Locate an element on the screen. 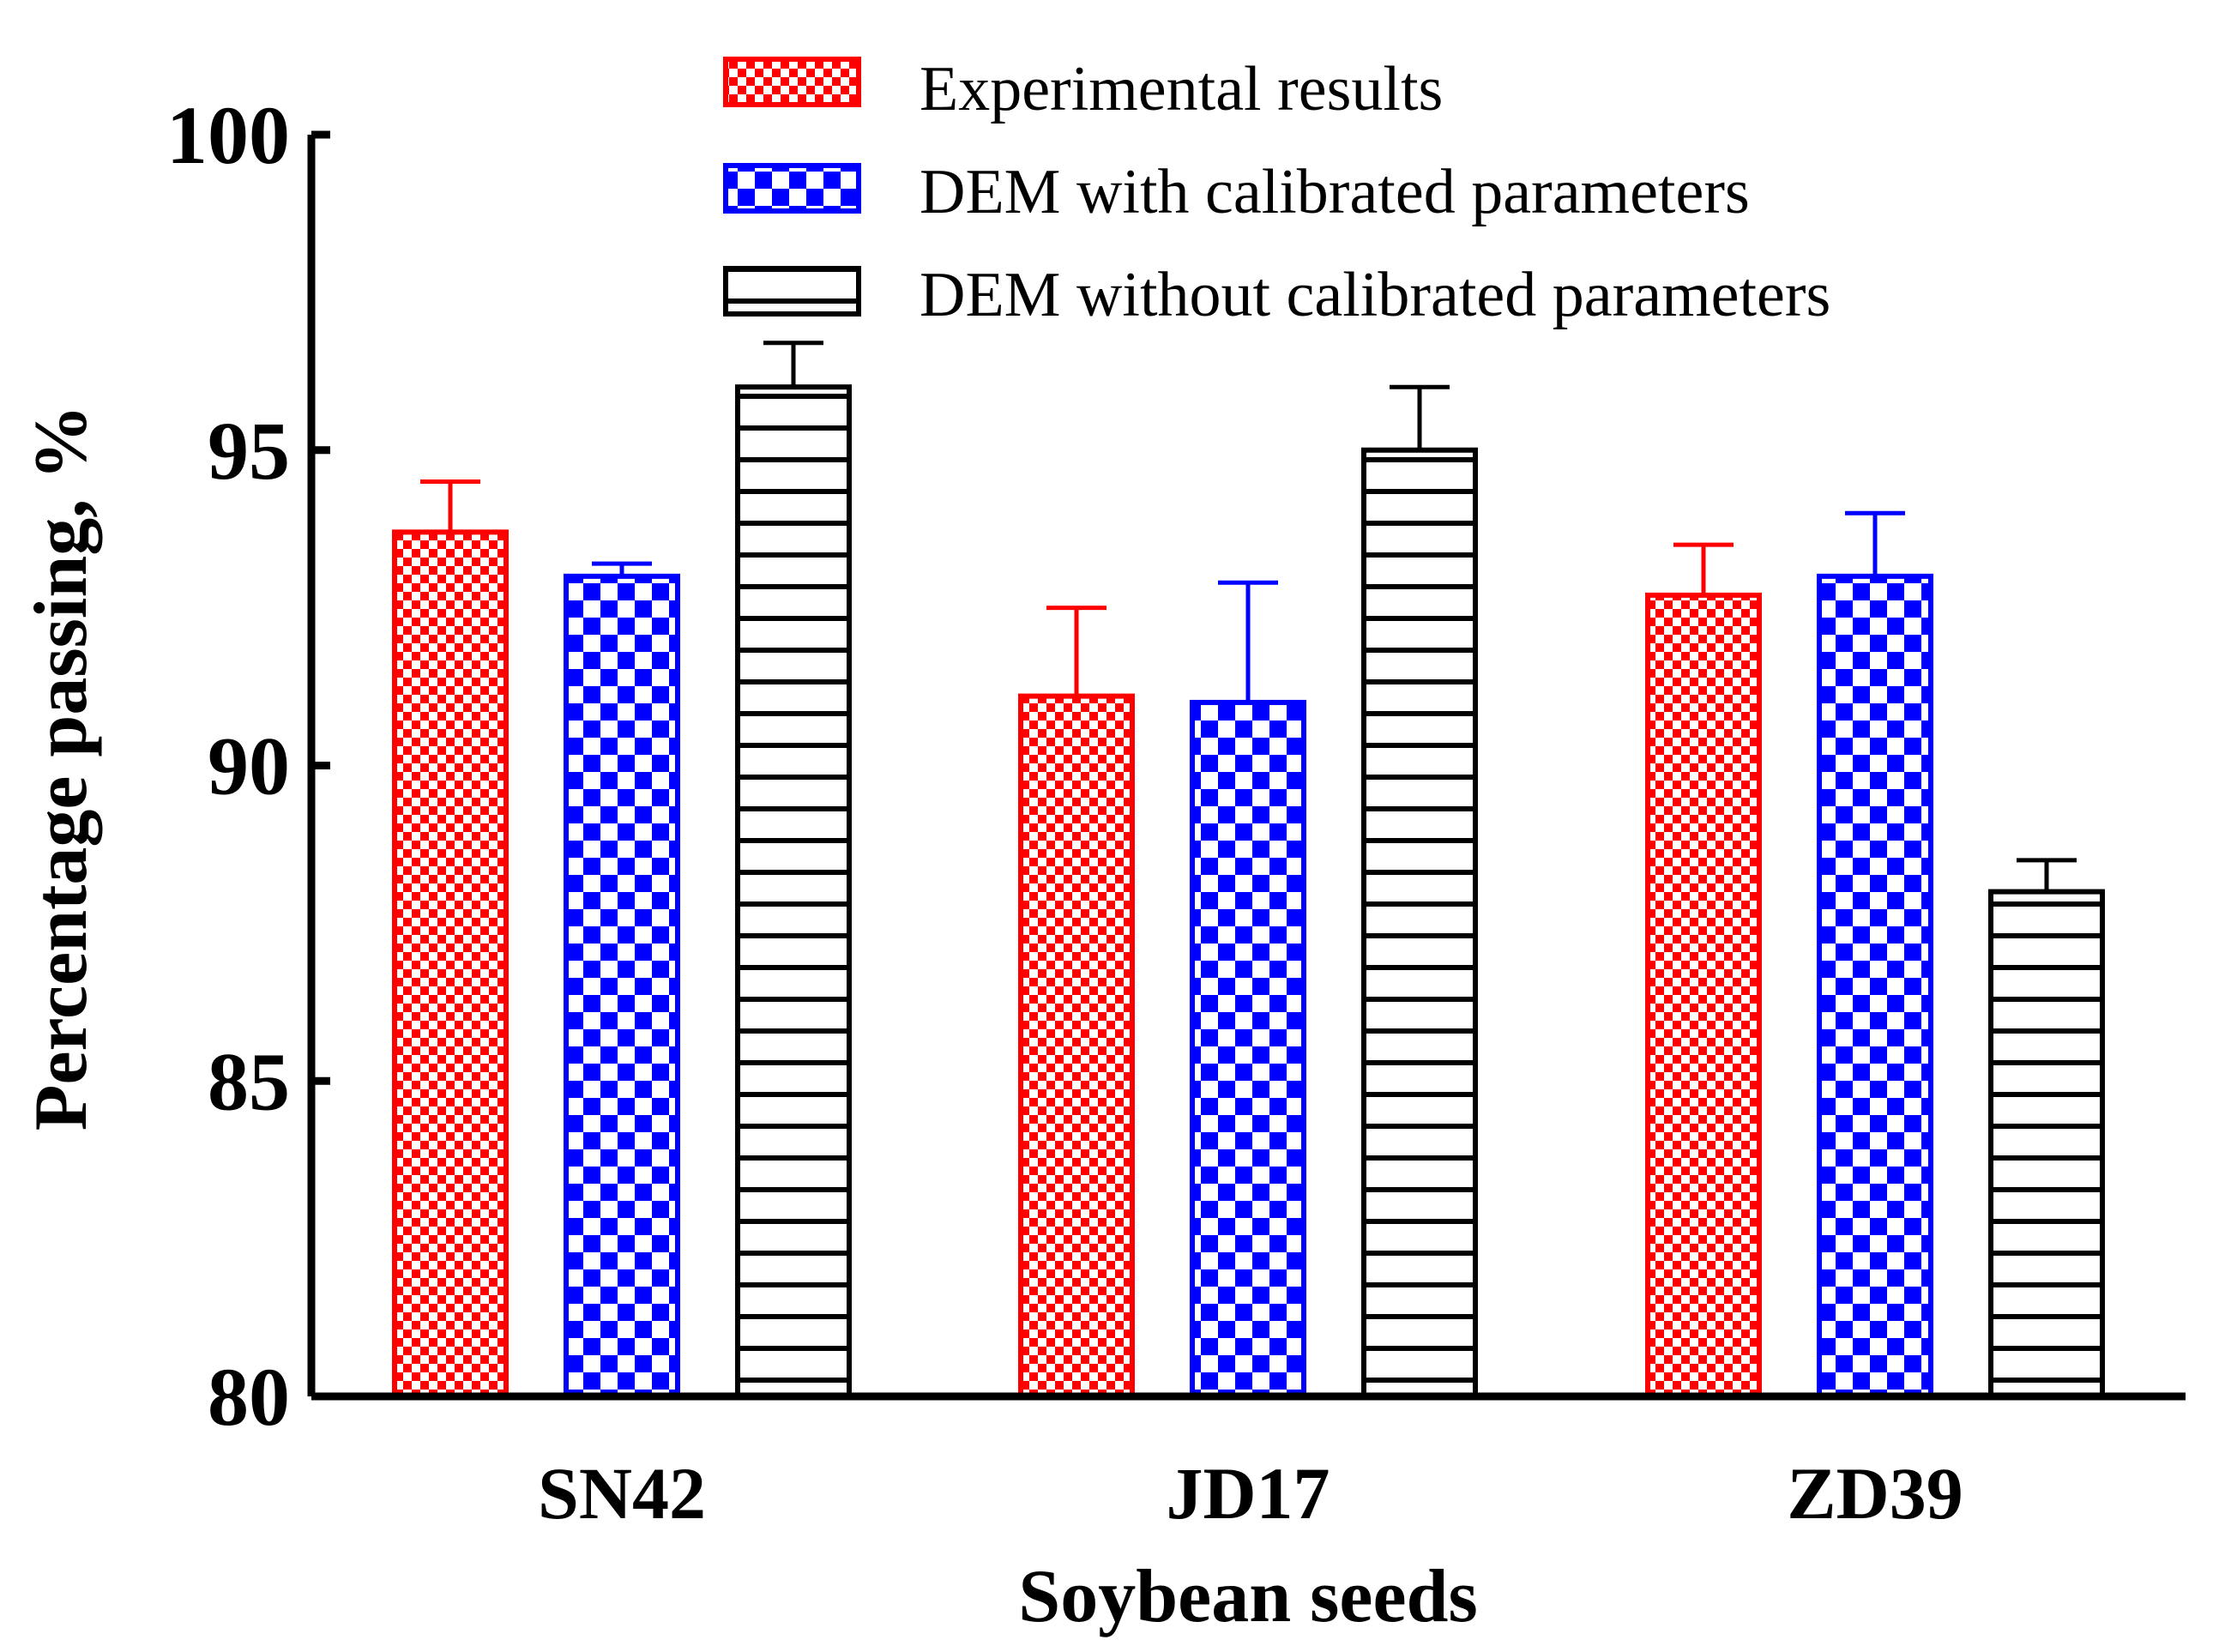  y-tick-label: 80 is located at coordinates (249, 1397).